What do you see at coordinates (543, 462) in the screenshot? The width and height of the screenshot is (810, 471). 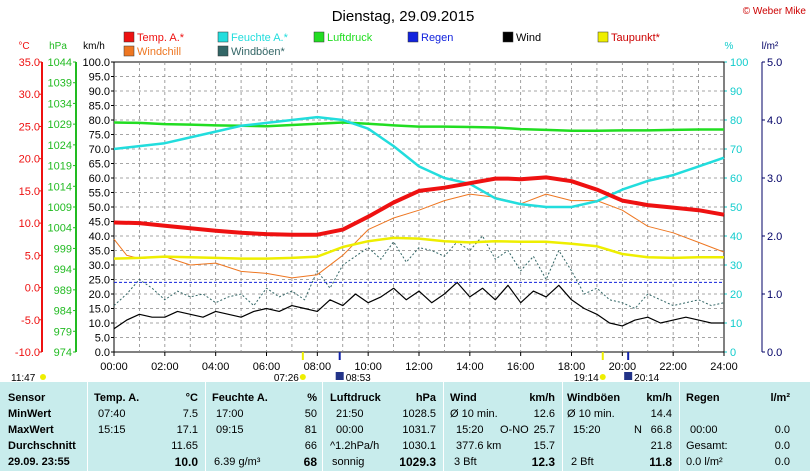 I see `wind-now: 12.3` at bounding box center [543, 462].